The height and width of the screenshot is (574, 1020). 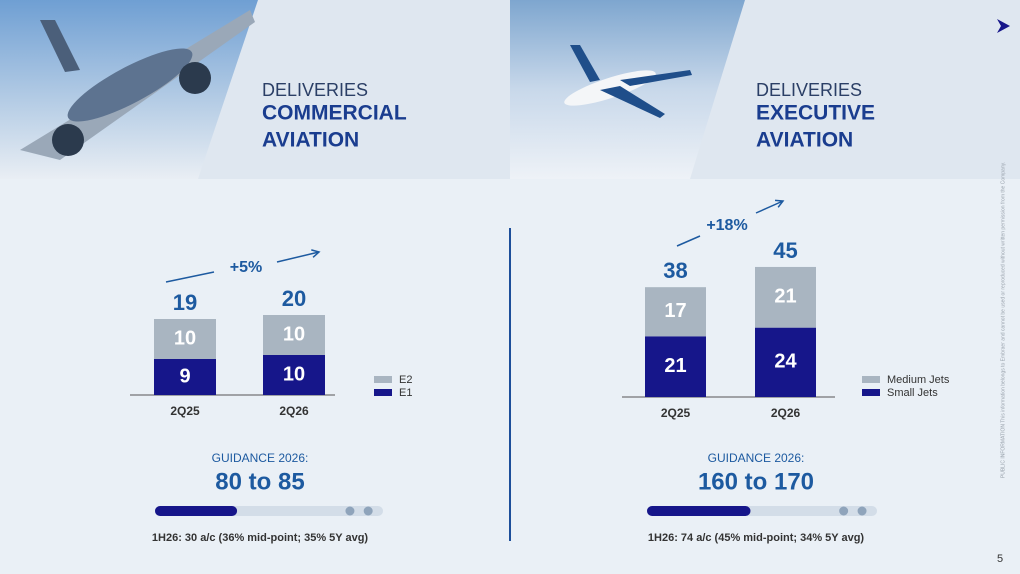 I want to click on guidance-note: 1H26: 30 a/c (36% mid-point; 35% 5Y avg), so click(x=260, y=538).